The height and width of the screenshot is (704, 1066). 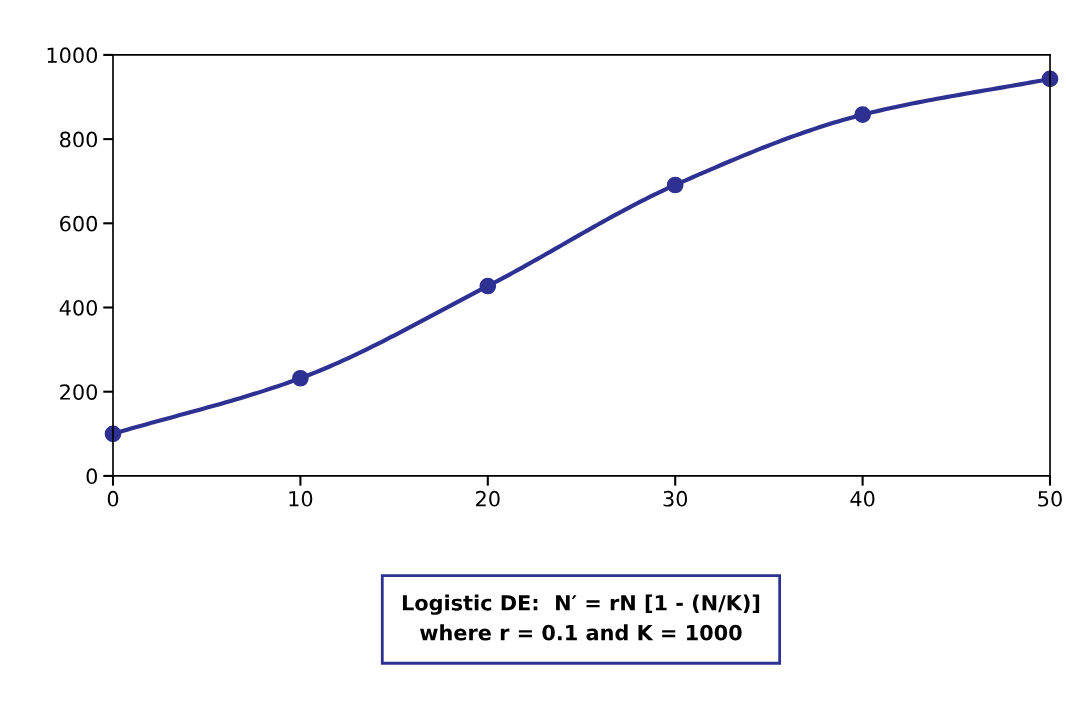 What do you see at coordinates (1050, 498) in the screenshot?
I see `x-tick-label: 50` at bounding box center [1050, 498].